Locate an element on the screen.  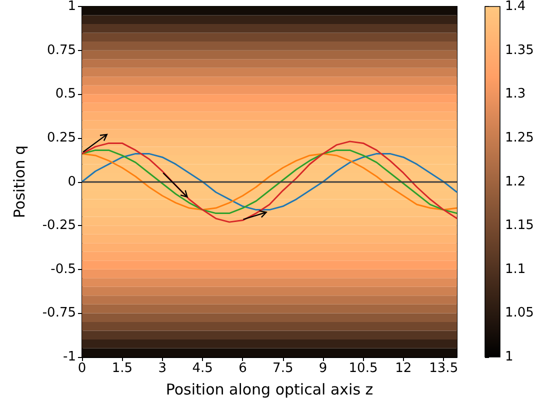
color-bar-label: 1.35 is located at coordinates (519, 50).